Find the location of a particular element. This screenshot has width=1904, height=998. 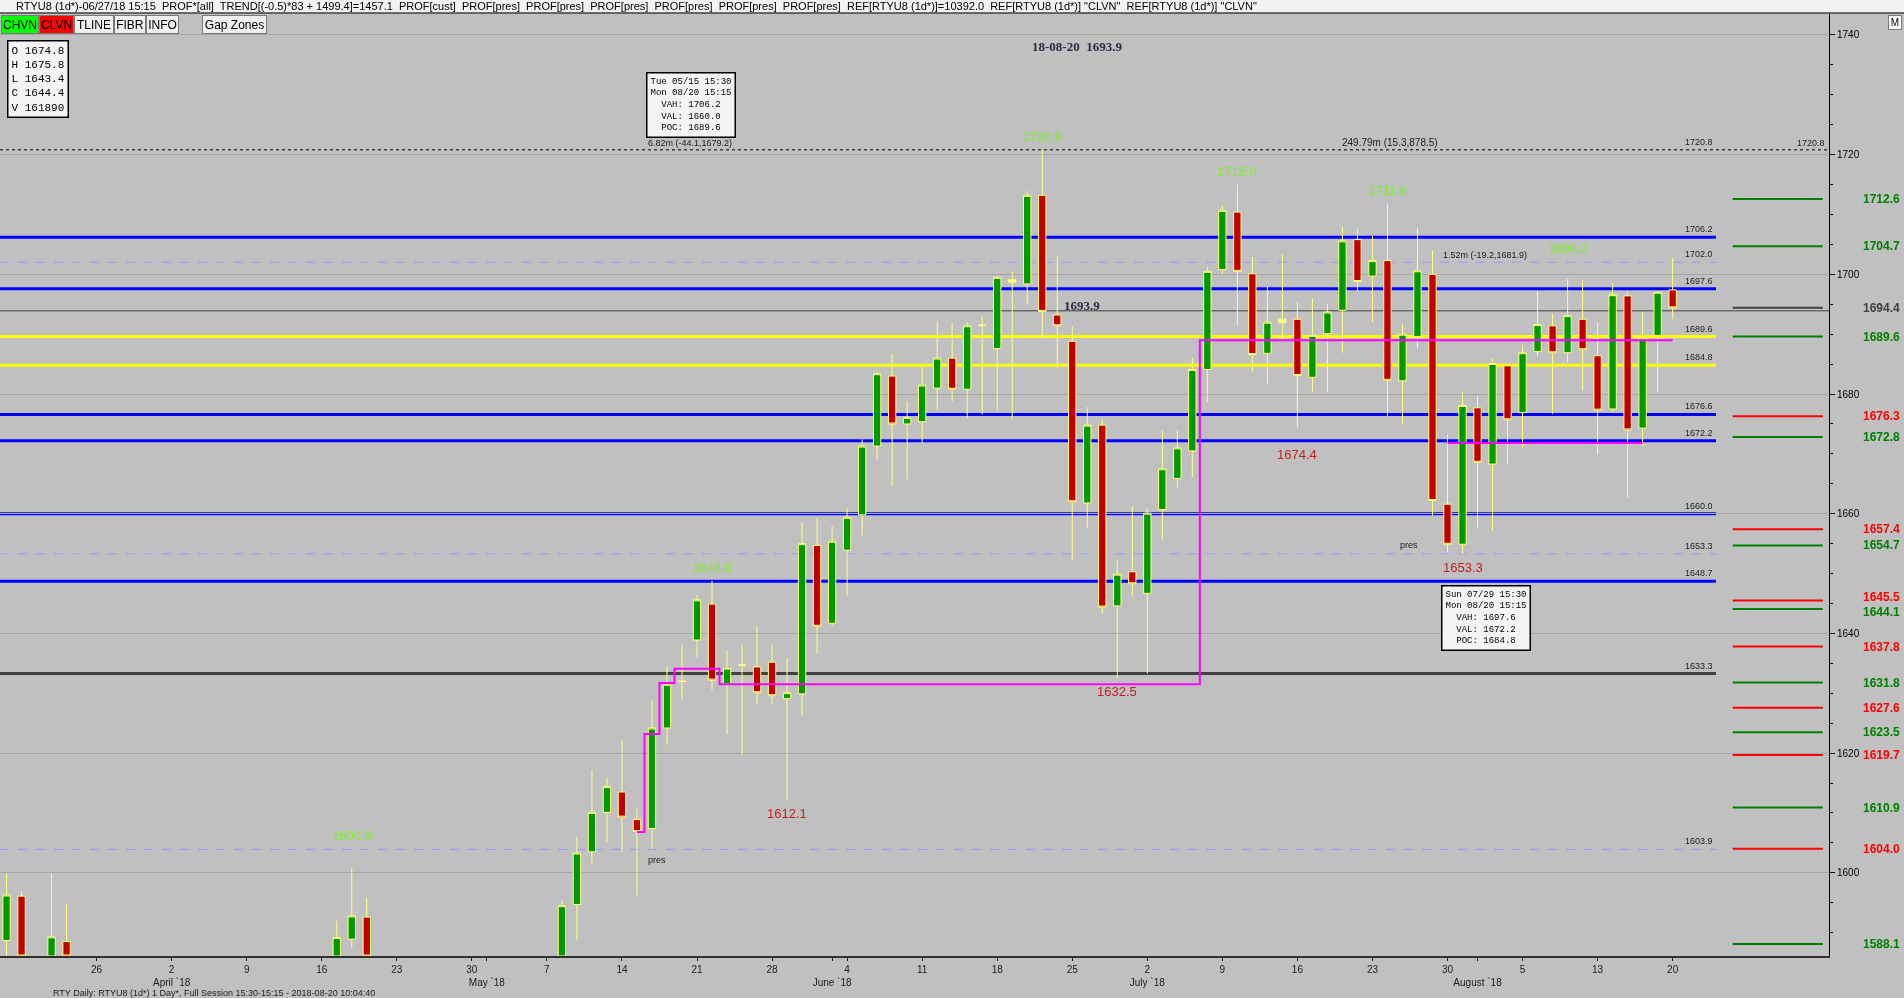

y-tick-label: 1600 is located at coordinates (1848, 873).